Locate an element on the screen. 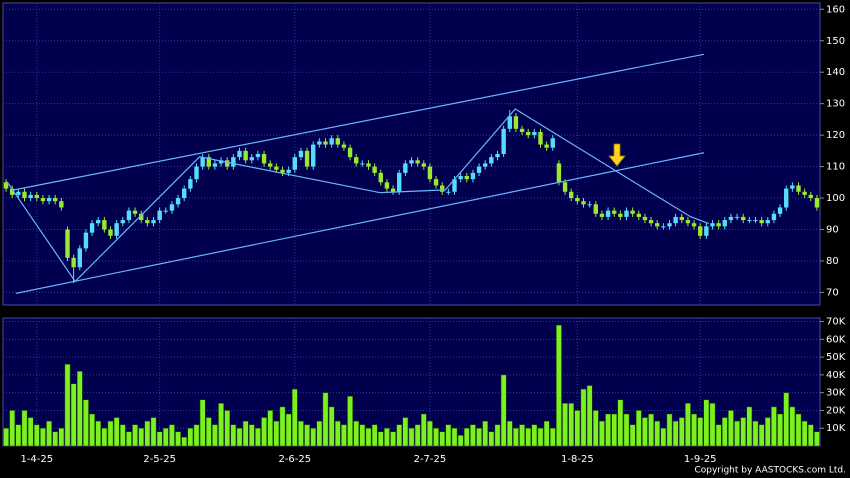 The width and height of the screenshot is (850, 478). y-tick-label: 120 is located at coordinates (835, 135).